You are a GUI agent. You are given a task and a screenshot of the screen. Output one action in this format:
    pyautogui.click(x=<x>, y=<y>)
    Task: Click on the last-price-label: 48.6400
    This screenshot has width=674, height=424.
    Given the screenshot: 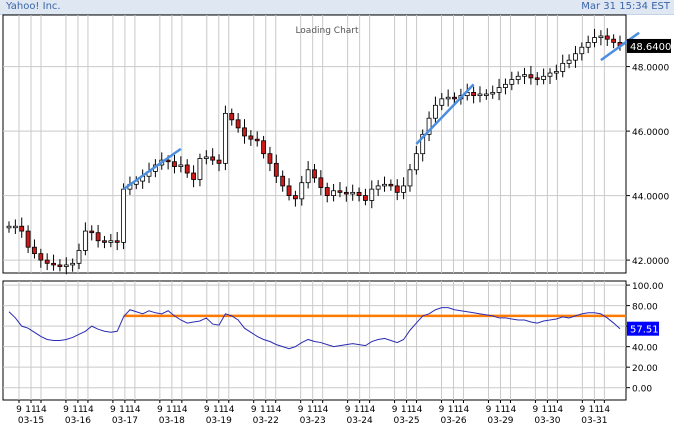 What is the action you would take?
    pyautogui.click(x=650, y=47)
    